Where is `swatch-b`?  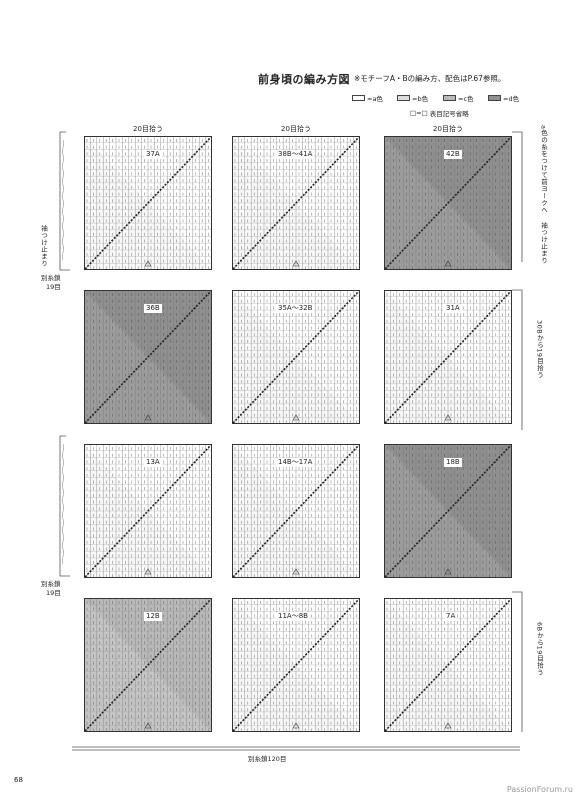 swatch-b is located at coordinates (403, 98).